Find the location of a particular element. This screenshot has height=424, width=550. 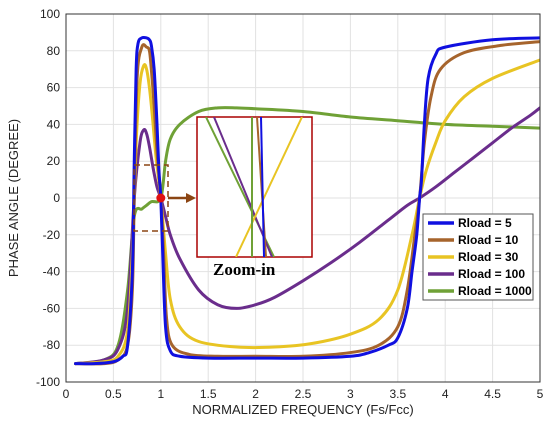

x-tick-labels: 0 0.5 1 1.5 2 2.5 3 3.5 4 4.5 5 is located at coordinates (303, 394).